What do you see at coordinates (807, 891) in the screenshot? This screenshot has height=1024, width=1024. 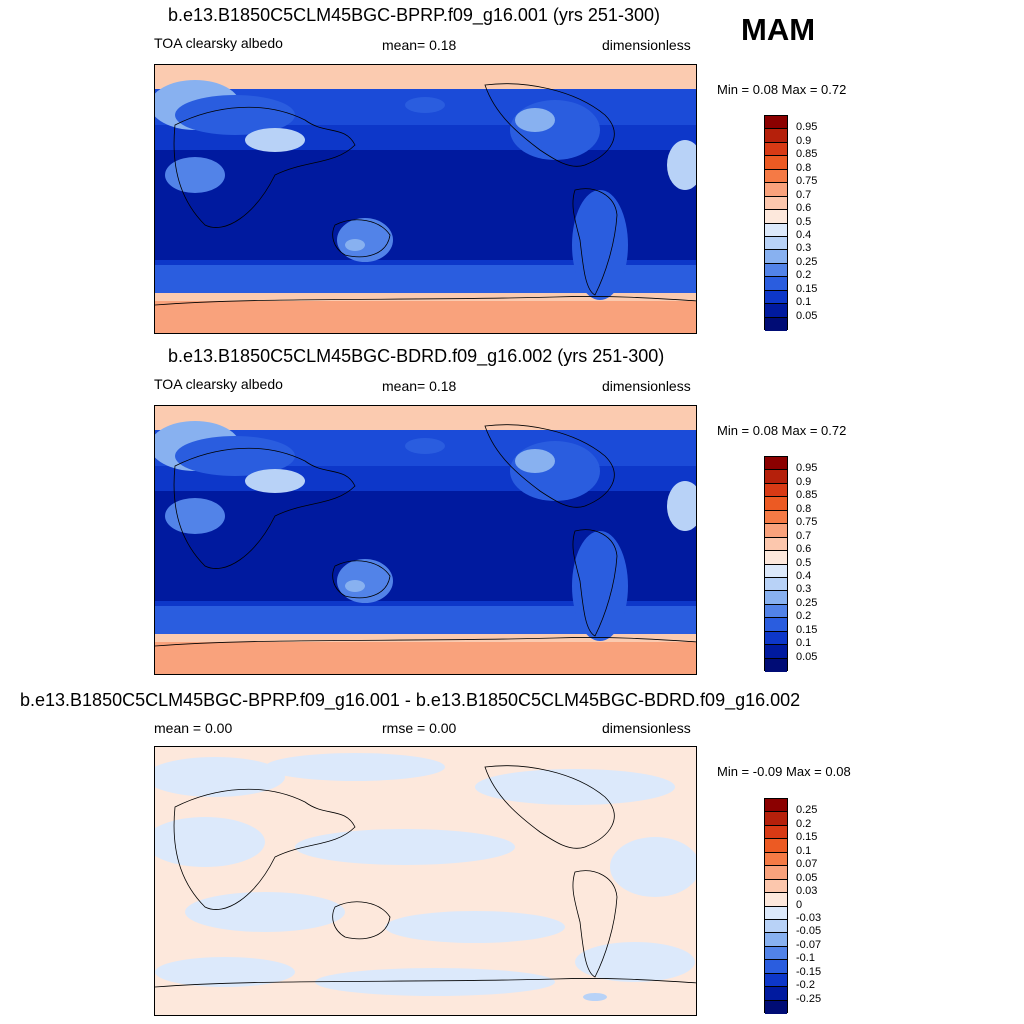 I see `colorbar-tick-label: 0.03` at bounding box center [807, 891].